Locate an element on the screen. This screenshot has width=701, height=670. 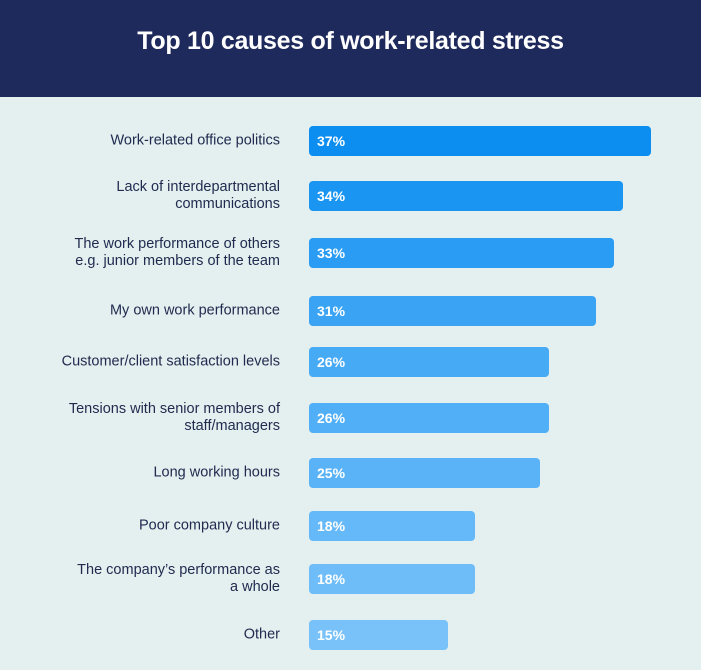
data-label: 15% is located at coordinates (331, 635).